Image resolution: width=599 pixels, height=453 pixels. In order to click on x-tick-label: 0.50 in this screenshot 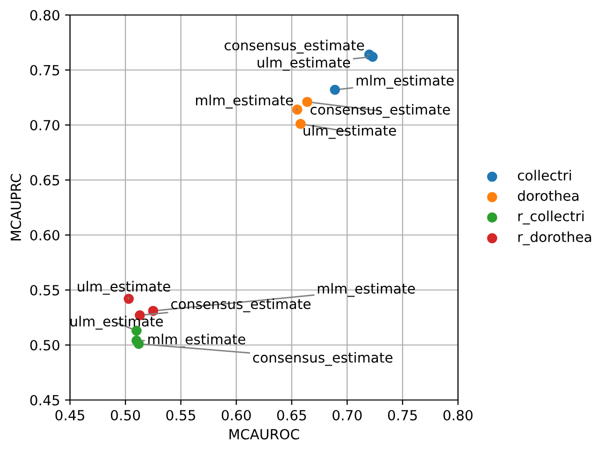, I will do `click(125, 415)`.